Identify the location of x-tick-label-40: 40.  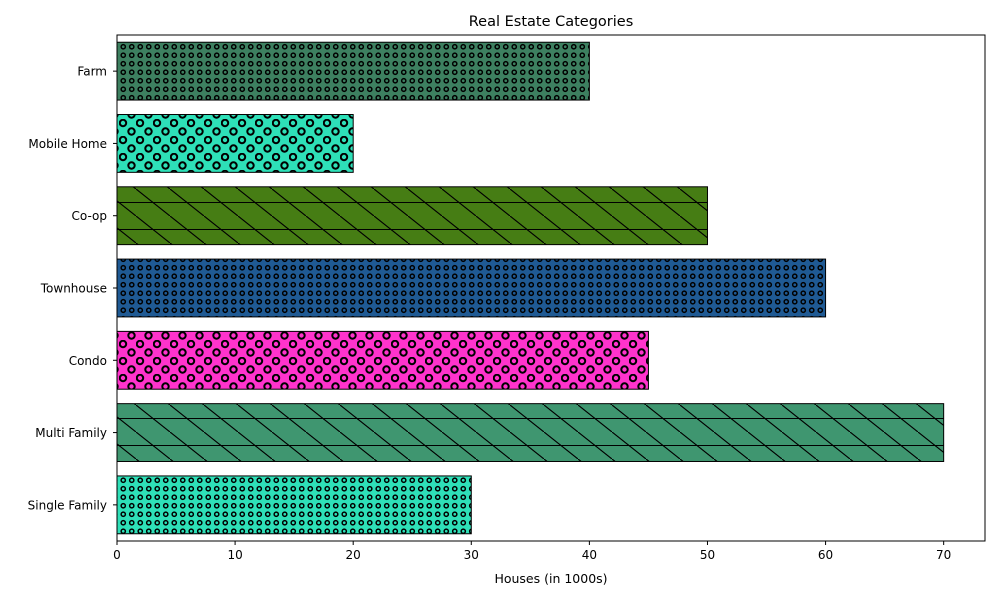
(589, 555).